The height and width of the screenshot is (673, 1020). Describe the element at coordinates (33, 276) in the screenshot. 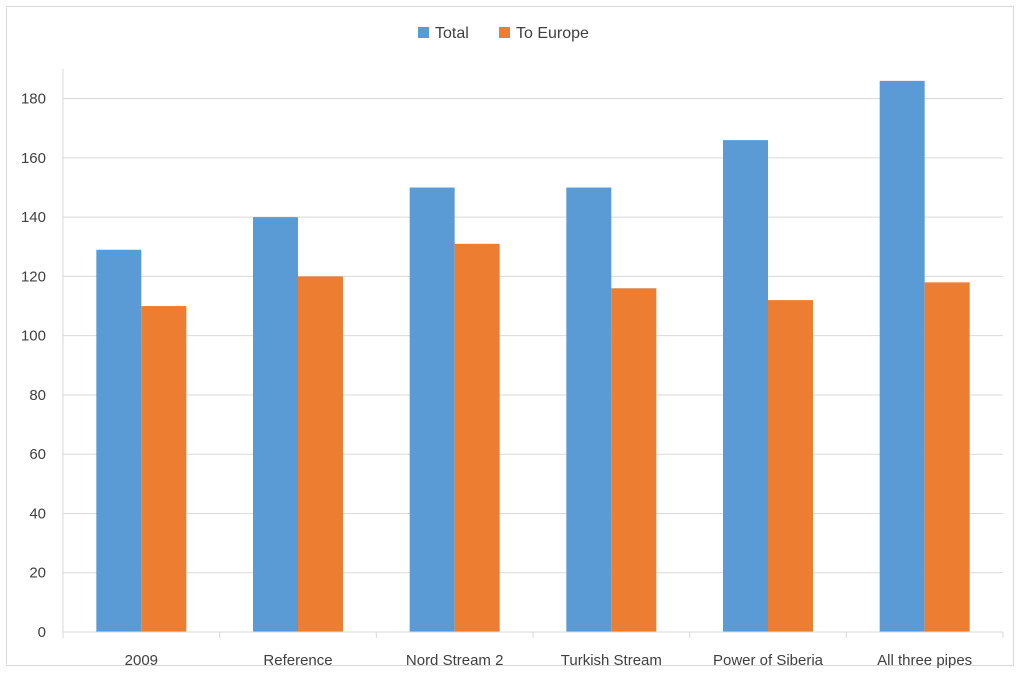

I see `y-tick-label: 120` at that location.